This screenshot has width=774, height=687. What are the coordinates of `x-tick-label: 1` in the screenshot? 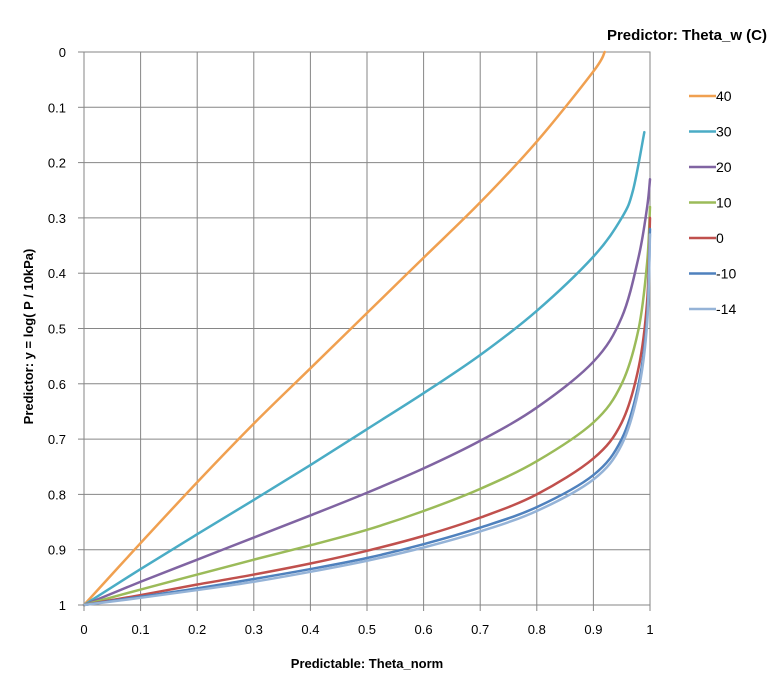 It's located at (649, 629).